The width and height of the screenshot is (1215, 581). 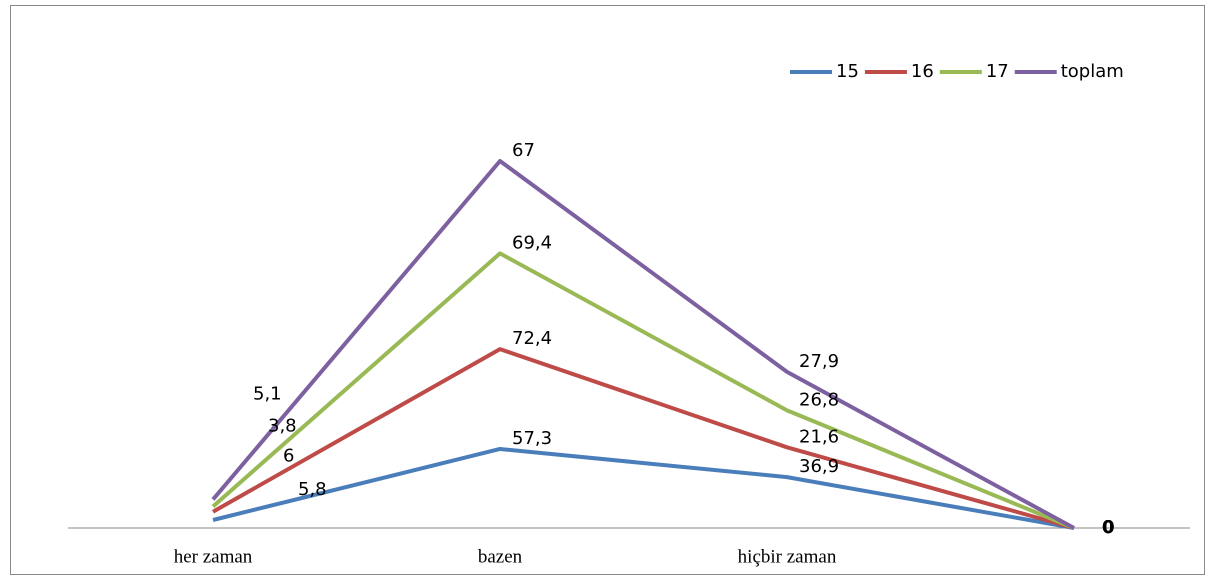 I want to click on legend-label: toplam, so click(x=1092, y=71).